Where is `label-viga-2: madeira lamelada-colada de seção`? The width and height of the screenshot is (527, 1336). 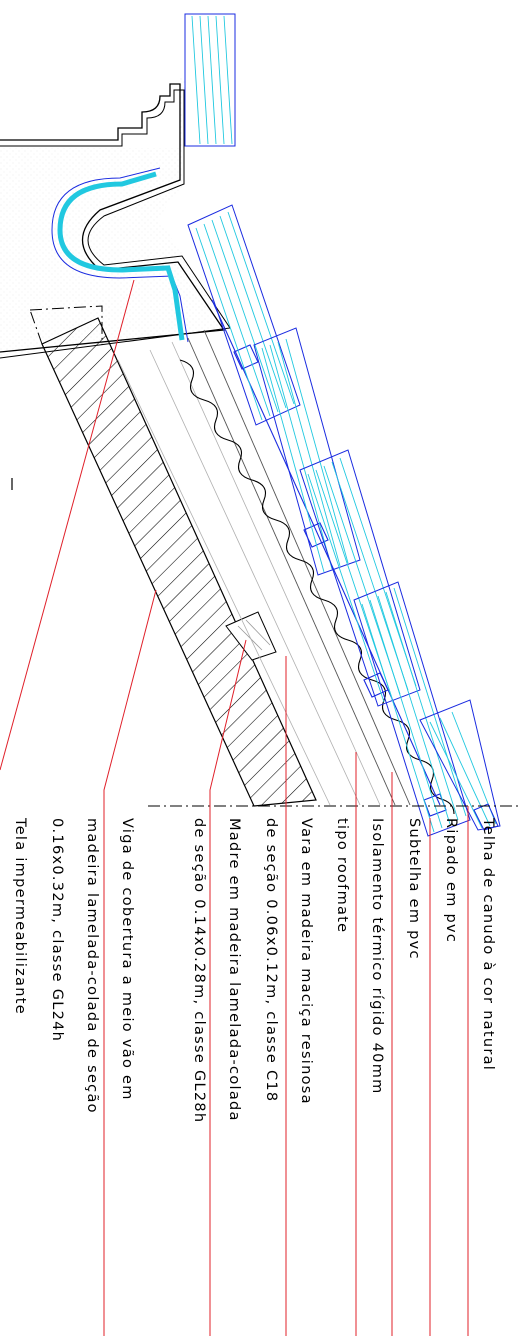
label-viga-2: madeira lamelada-colada de seção is located at coordinates (92, 966).